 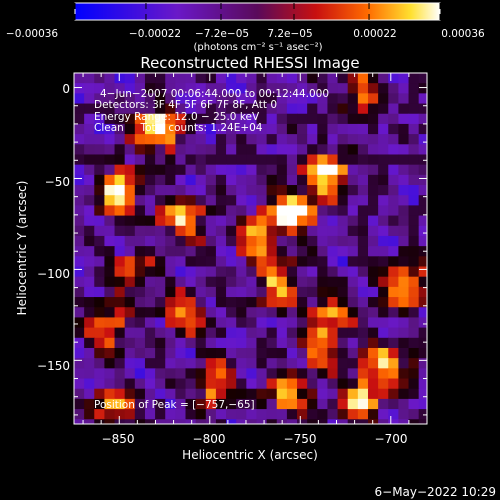 What do you see at coordinates (209, 439) in the screenshot?
I see `x-tick-label: −800` at bounding box center [209, 439].